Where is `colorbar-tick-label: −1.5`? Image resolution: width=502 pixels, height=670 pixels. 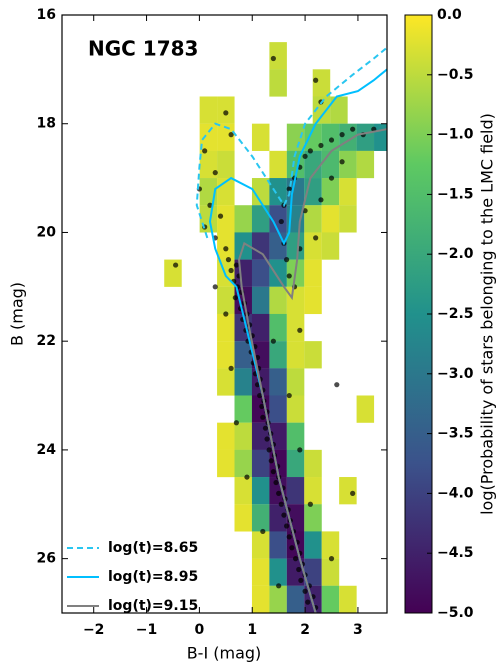
colorbar-tick-label: −1.5 is located at coordinates (455, 194).